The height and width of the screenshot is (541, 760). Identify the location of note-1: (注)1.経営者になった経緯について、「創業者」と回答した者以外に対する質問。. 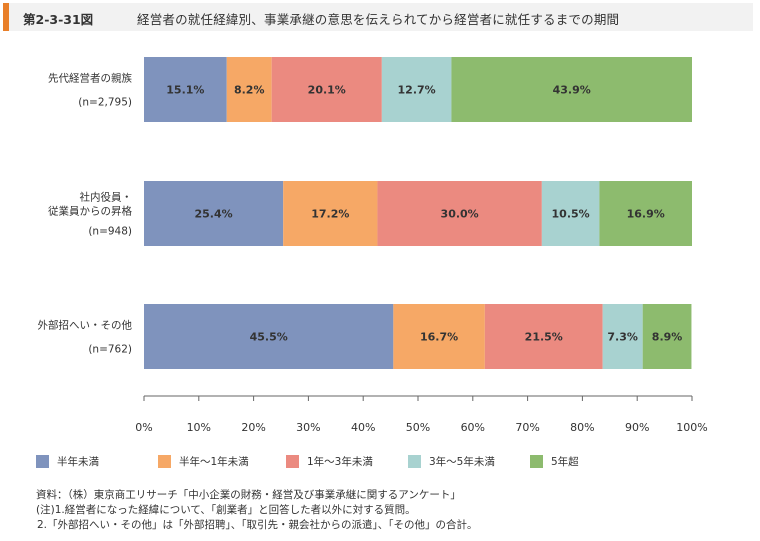
(226, 510).